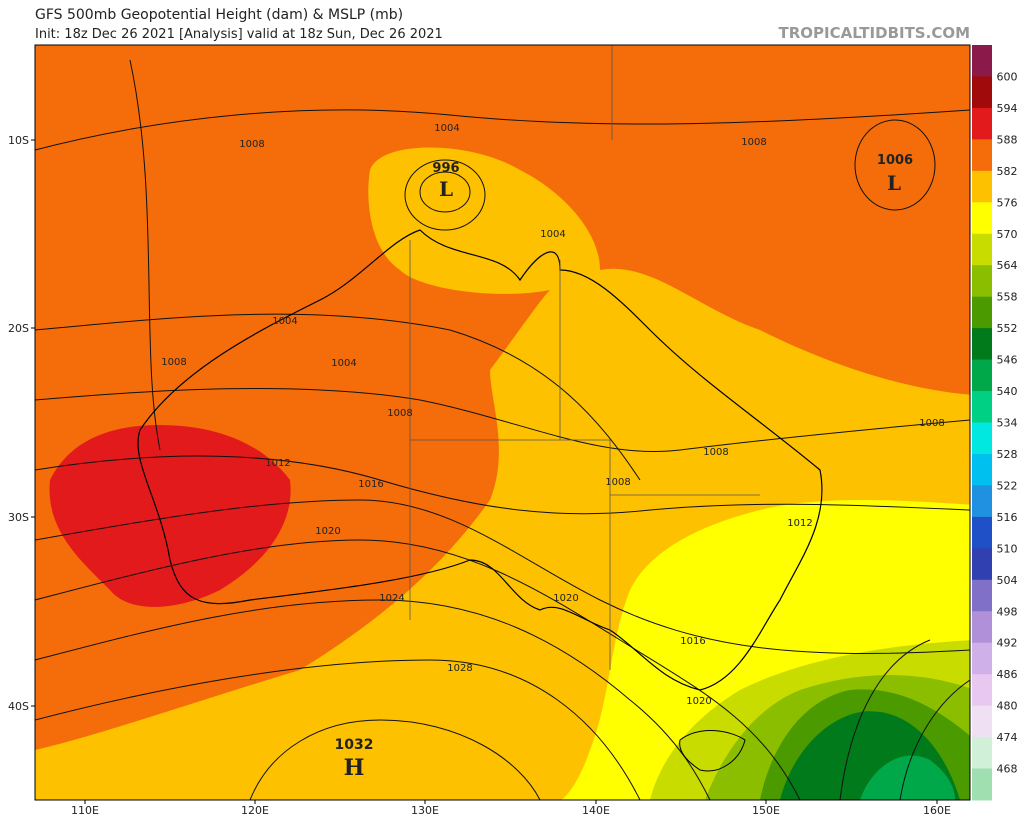  Describe the element at coordinates (354, 745) in the screenshot. I see `pressure-center-label: 1032` at that location.